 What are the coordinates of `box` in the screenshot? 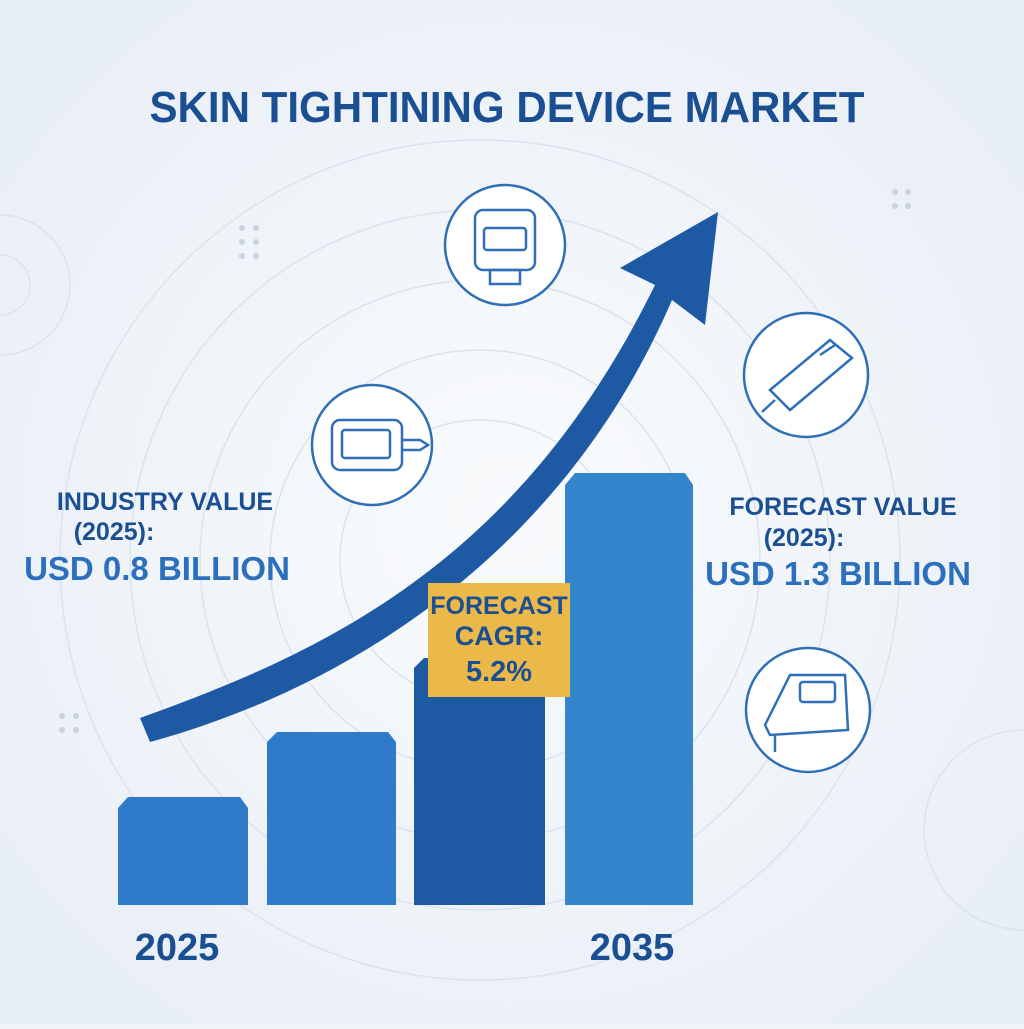 It's located at (499, 640).